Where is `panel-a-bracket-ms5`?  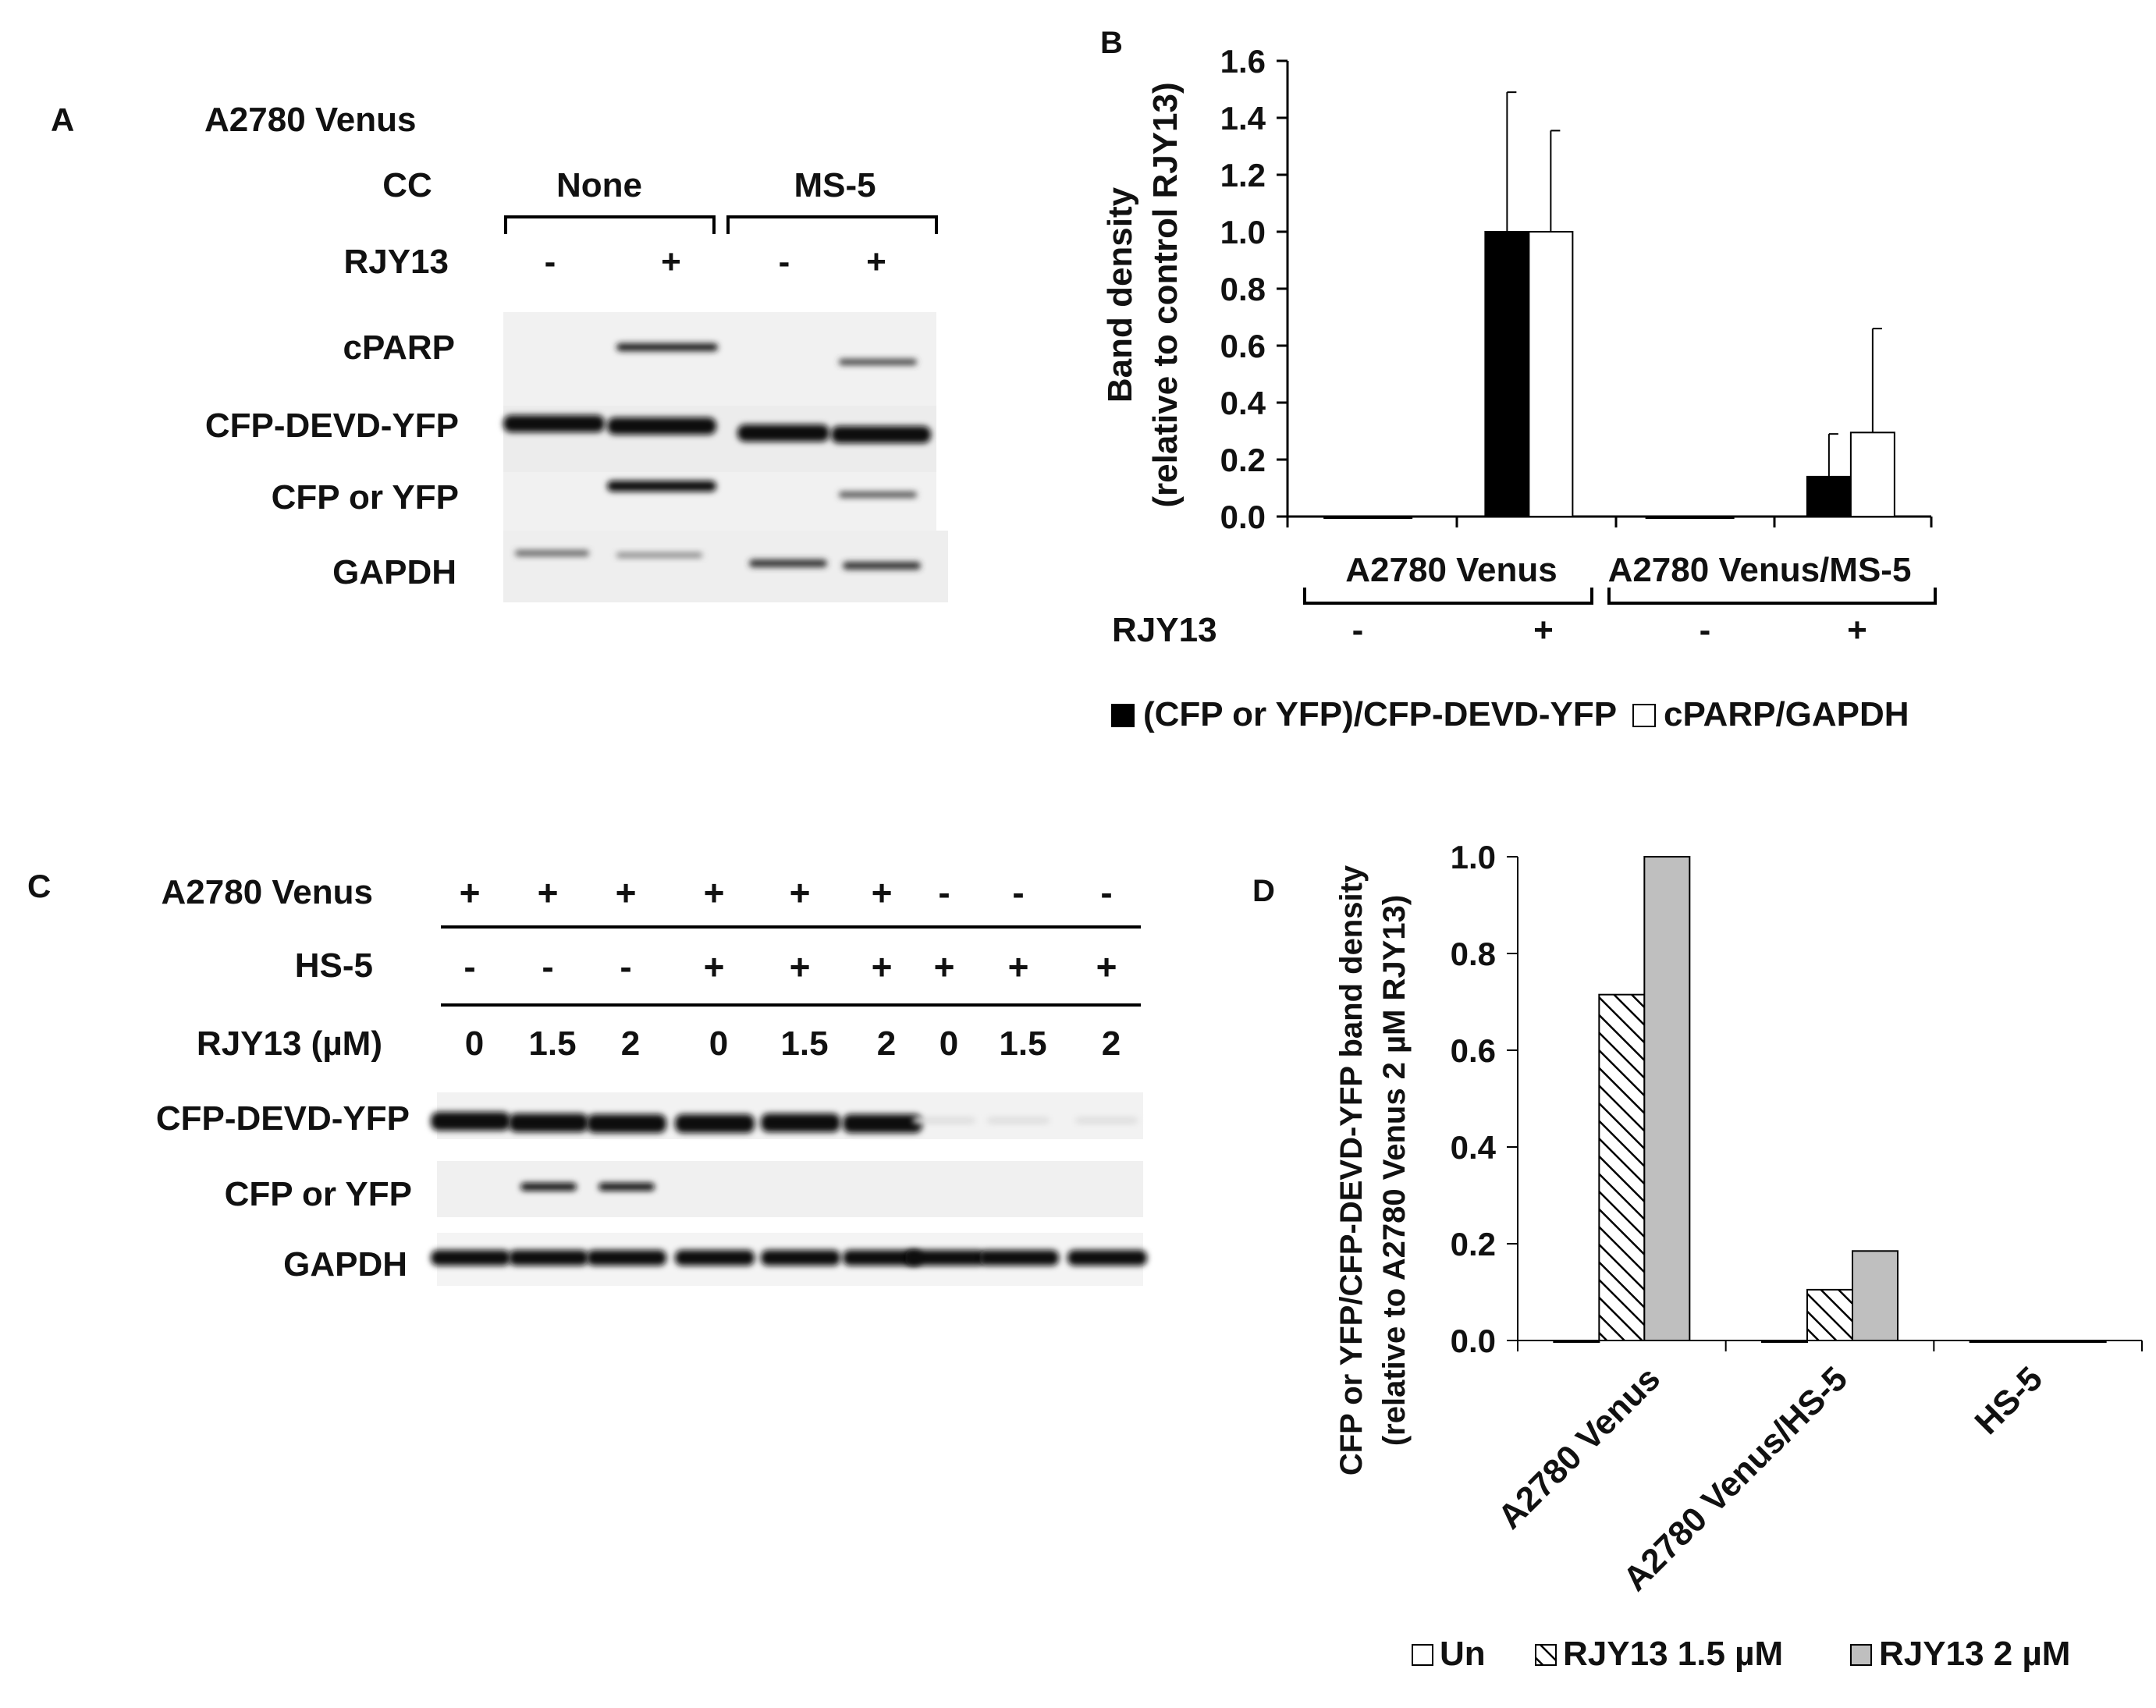
panel-a-bracket-ms5 is located at coordinates (832, 224).